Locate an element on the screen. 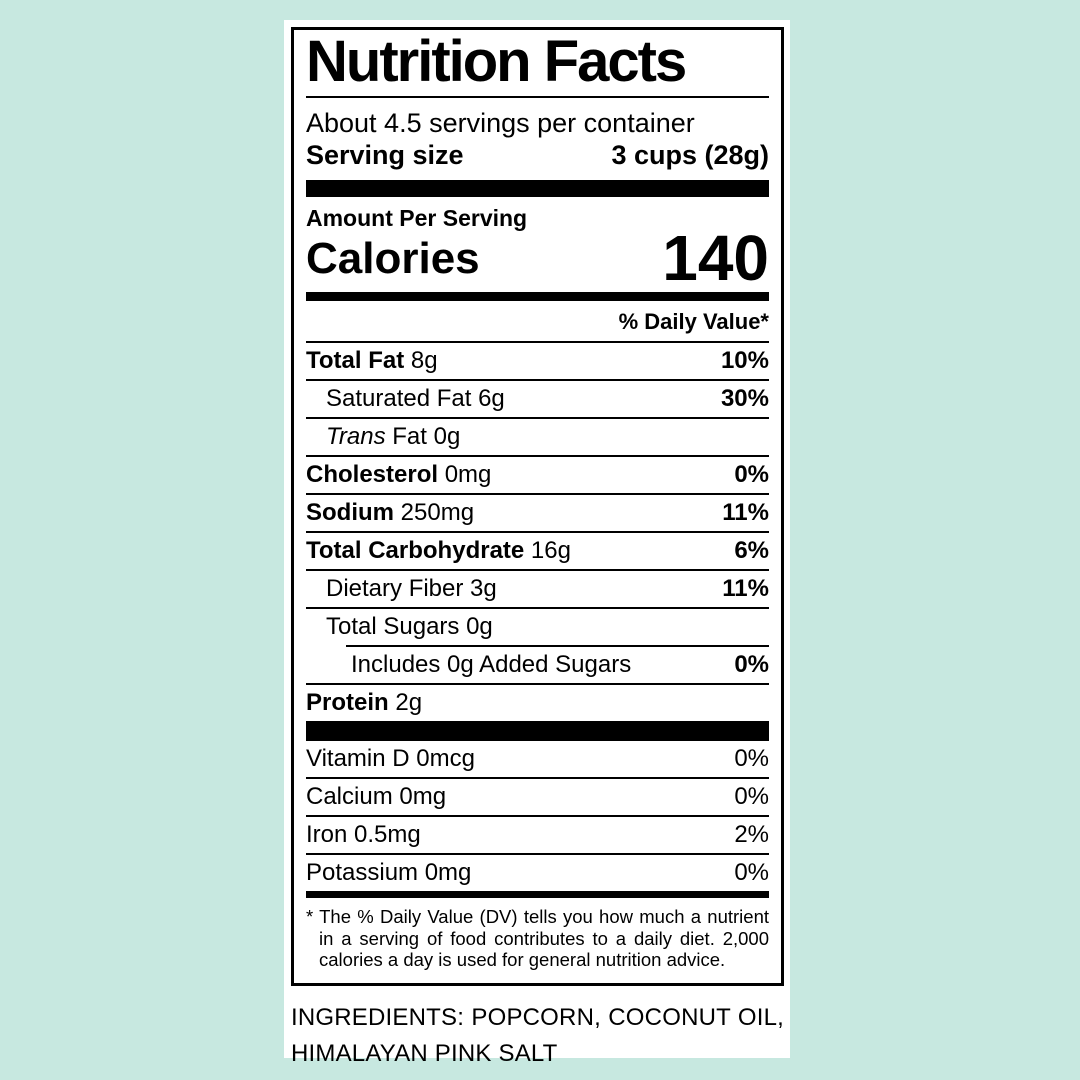  nutrient-row: Vitamin D 0mcg 0% is located at coordinates (537, 759).